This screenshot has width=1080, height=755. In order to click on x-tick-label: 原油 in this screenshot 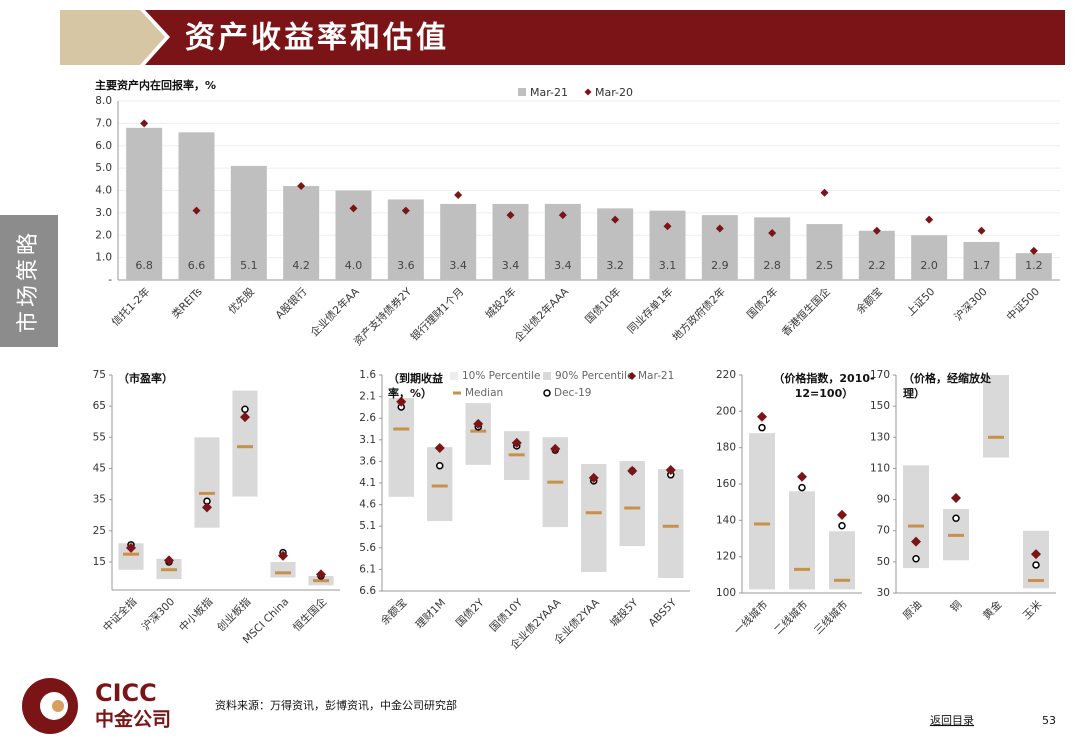, I will do `click(912, 610)`.